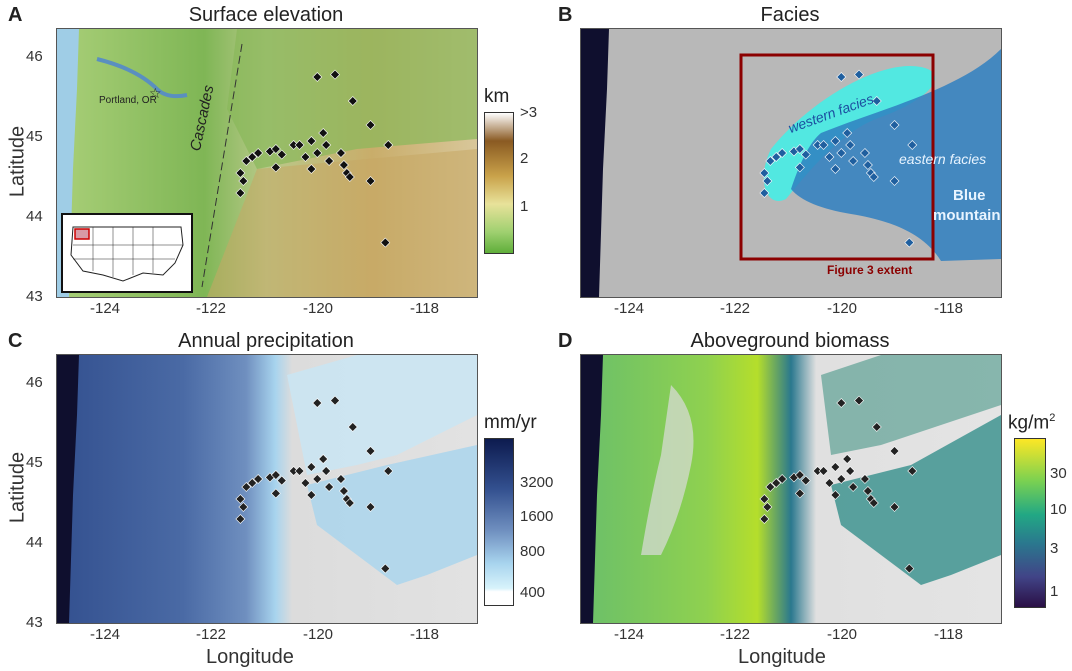  Describe the element at coordinates (15, 15) in the screenshot. I see `panel-letter-a: A` at that location.